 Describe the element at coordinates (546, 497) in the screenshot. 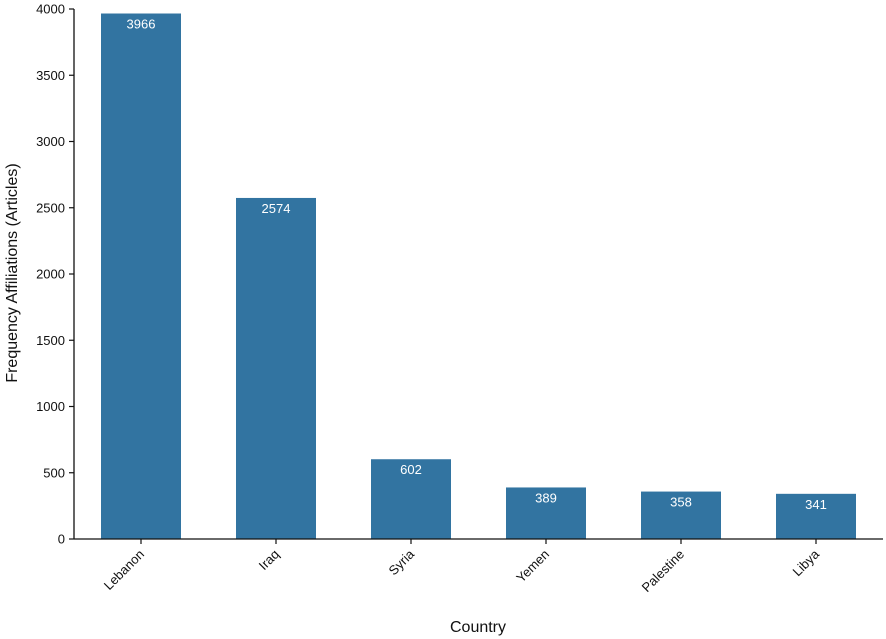

I see `bar-value-label: 389` at that location.